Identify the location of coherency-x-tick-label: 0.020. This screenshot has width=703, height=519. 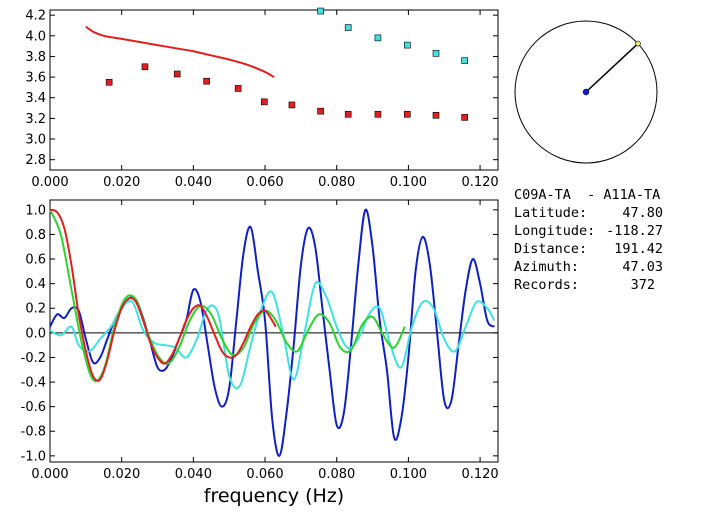
(121, 474).